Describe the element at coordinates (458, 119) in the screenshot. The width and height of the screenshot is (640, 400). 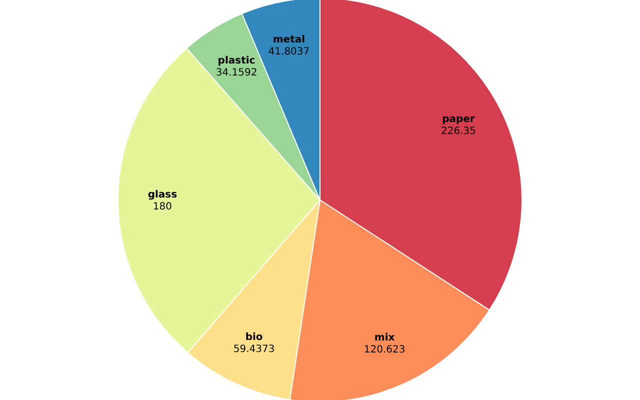
I see `slice-label: paper` at that location.